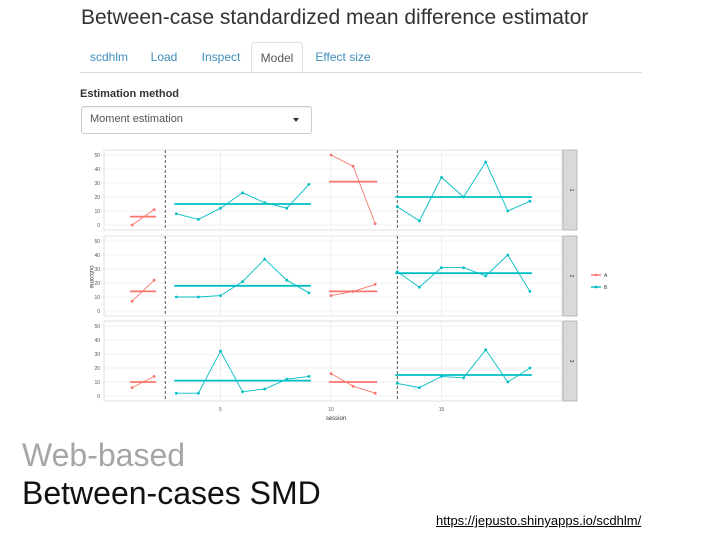 The width and height of the screenshot is (720, 540). I want to click on app-url-link: https://jepusto.shinyapps.io/scdhlm/, so click(539, 520).